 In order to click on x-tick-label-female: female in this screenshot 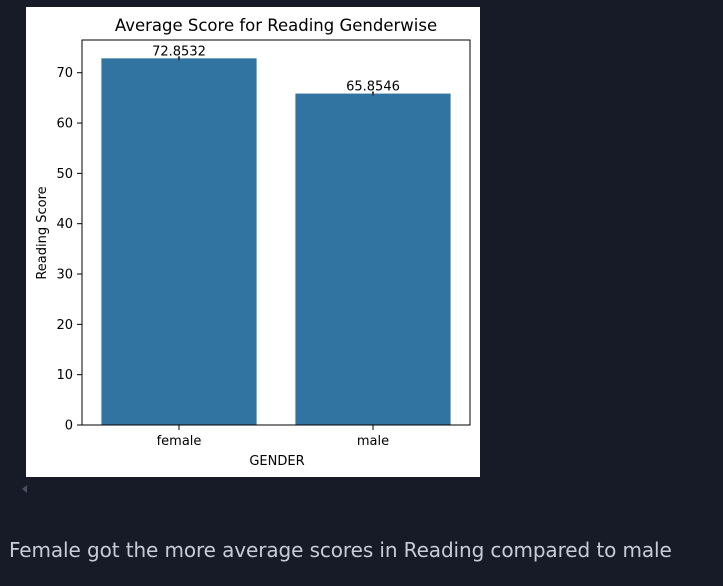, I will do `click(179, 441)`.